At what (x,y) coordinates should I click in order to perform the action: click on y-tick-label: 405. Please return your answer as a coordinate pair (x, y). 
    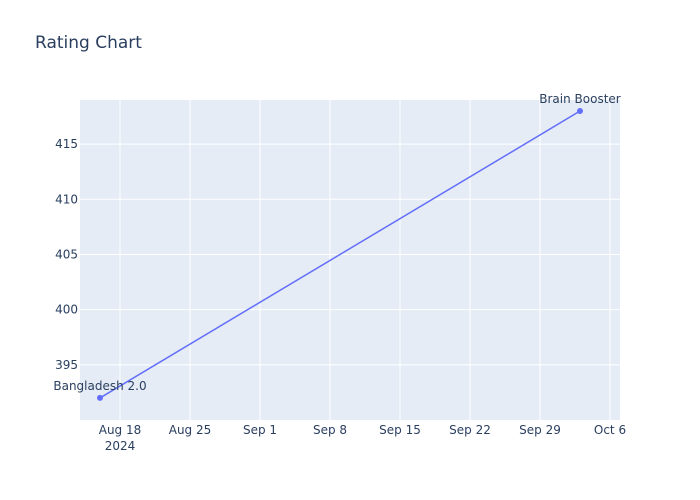
    Looking at the image, I should click on (66, 254).